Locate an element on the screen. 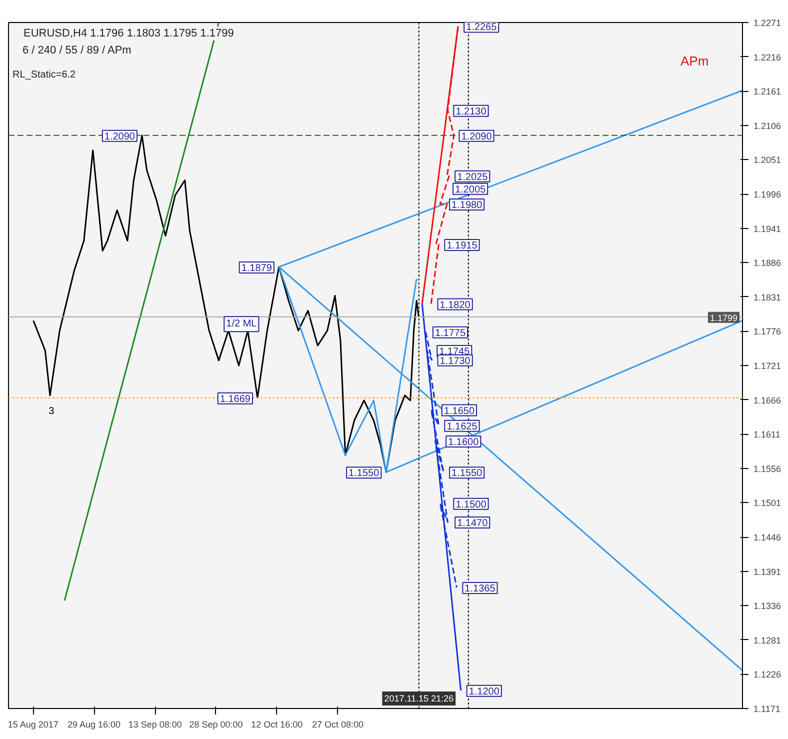 The height and width of the screenshot is (739, 788). y-tick-label: 1.1721 is located at coordinates (768, 366).